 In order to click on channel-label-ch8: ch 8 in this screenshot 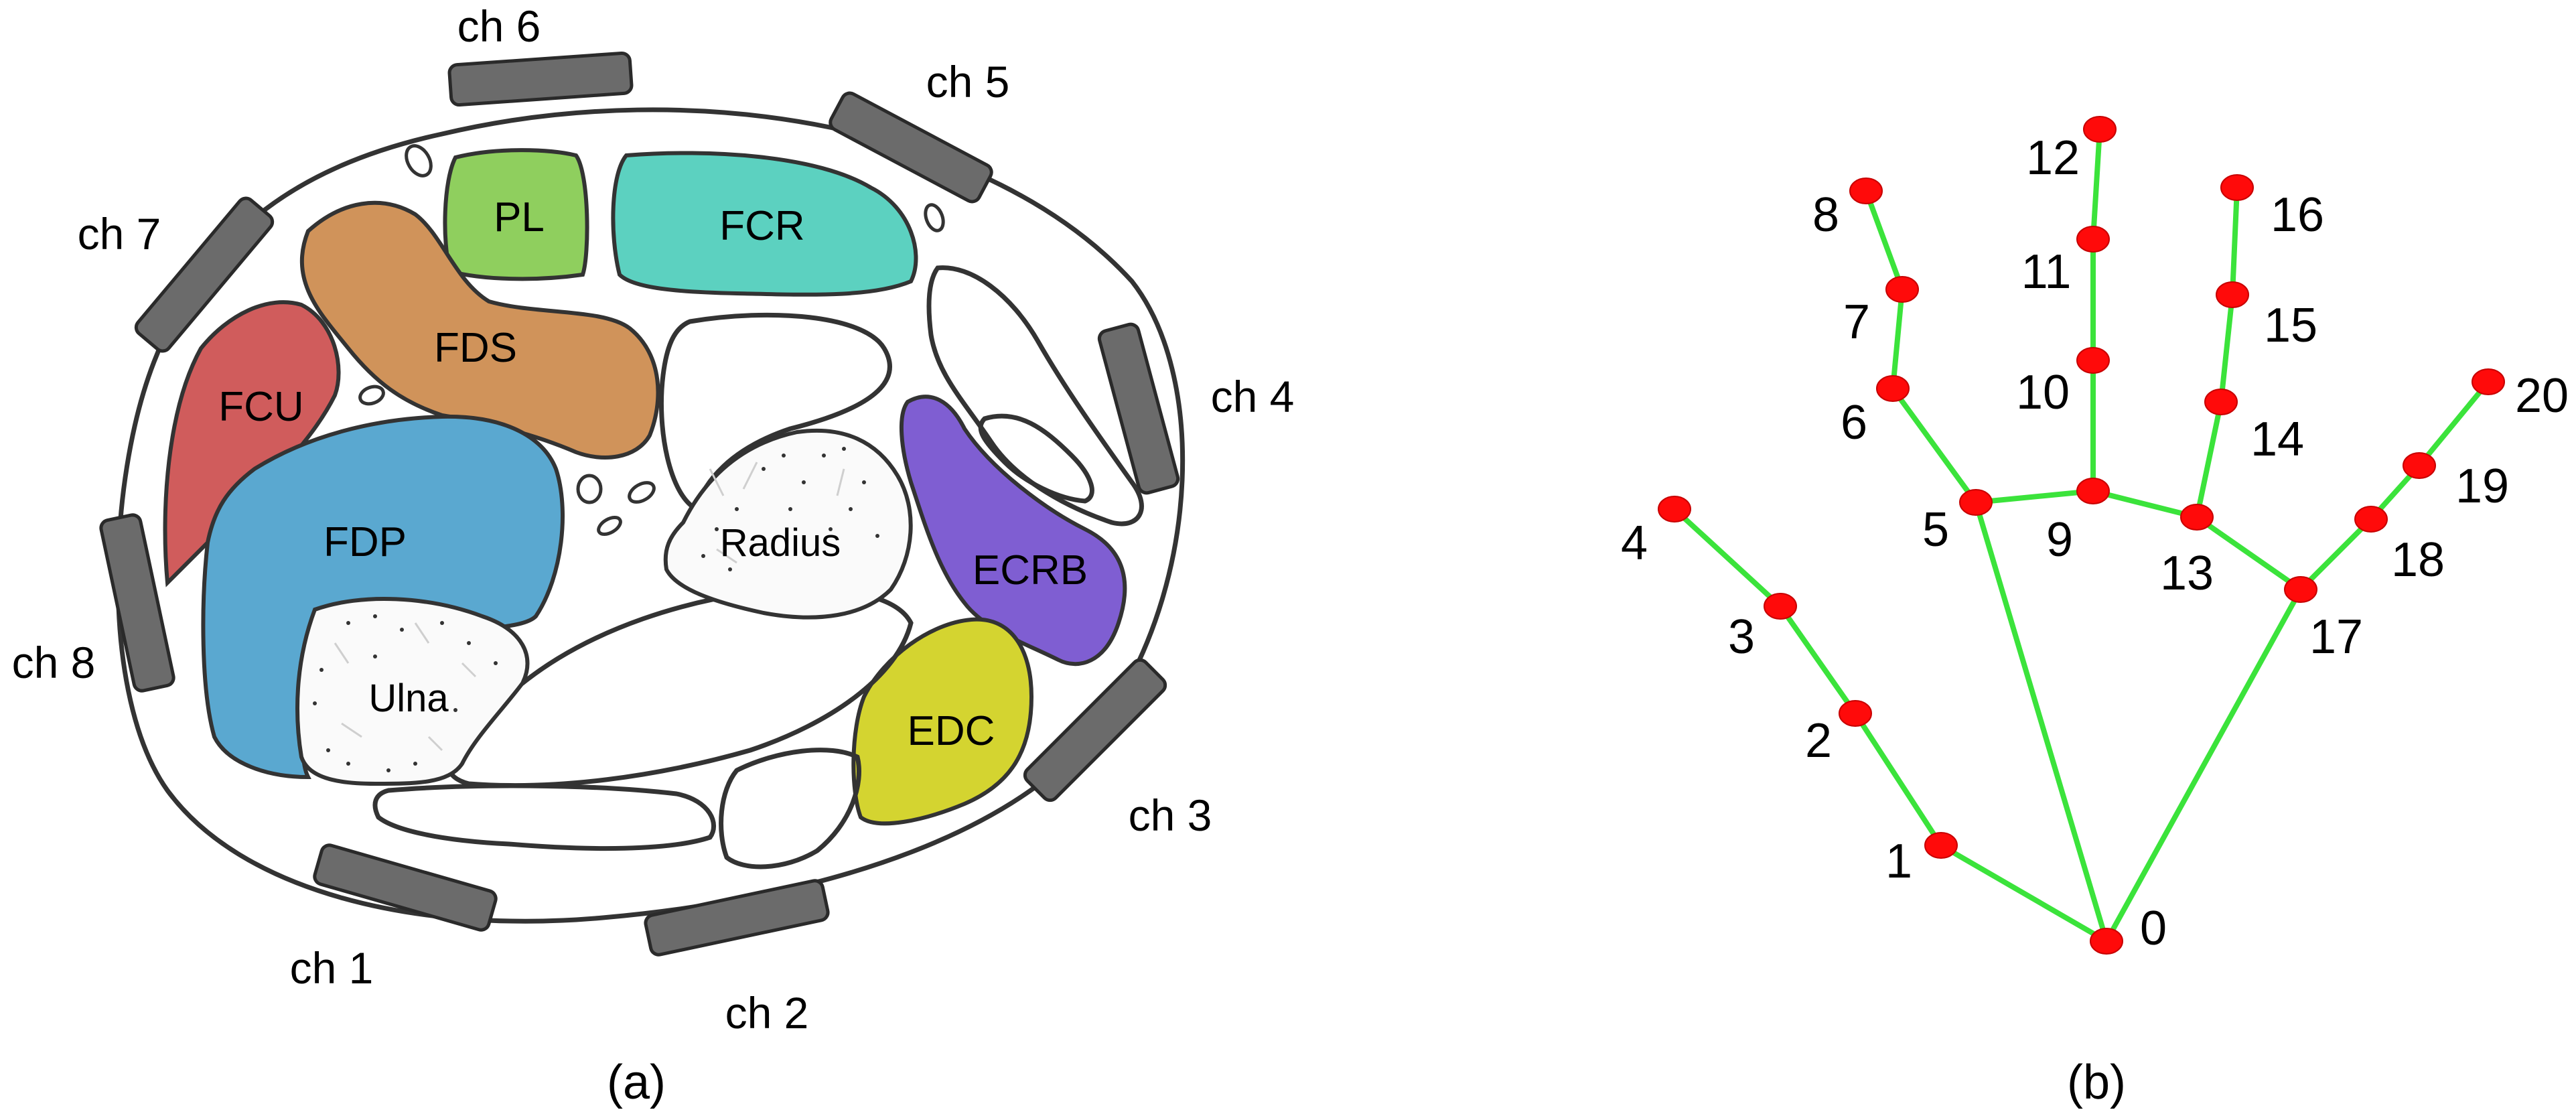, I will do `click(54, 662)`.